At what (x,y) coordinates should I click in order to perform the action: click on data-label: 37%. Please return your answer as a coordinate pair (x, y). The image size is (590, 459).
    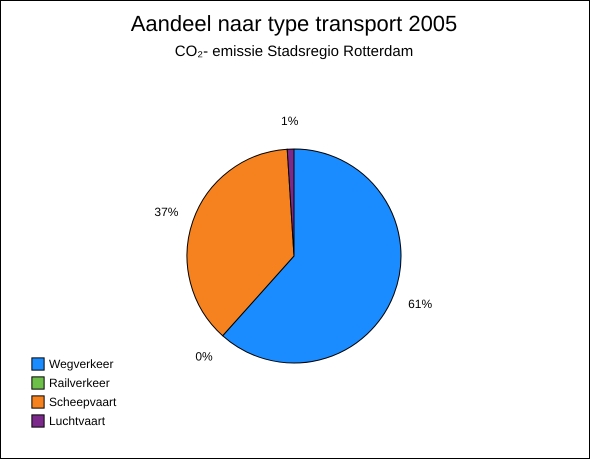
    Looking at the image, I should click on (166, 211).